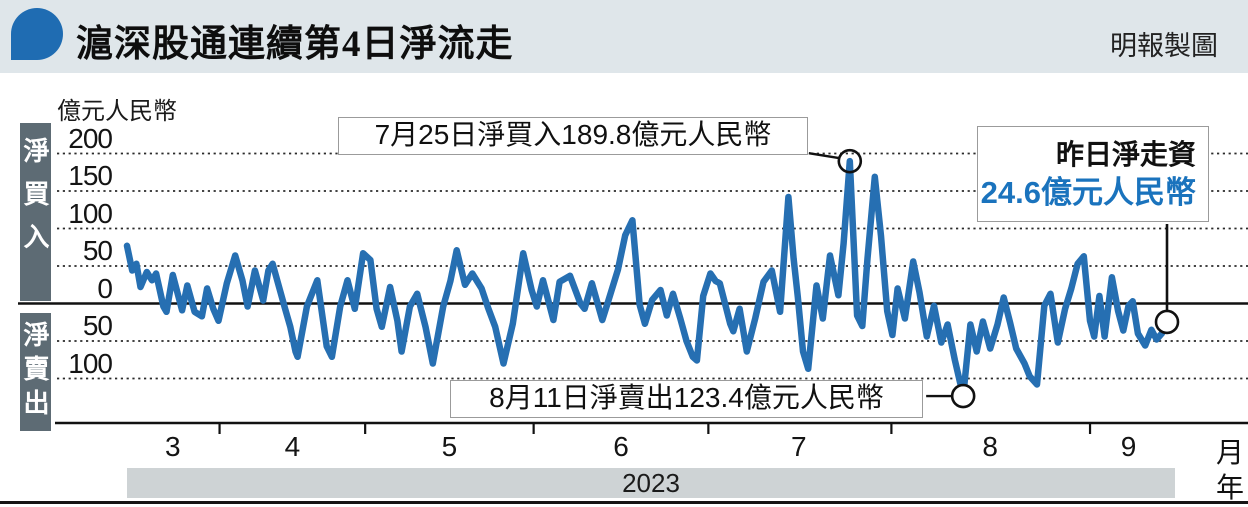 This screenshot has height=507, width=1248. I want to click on x-axis-month-label: 4, so click(292, 446).